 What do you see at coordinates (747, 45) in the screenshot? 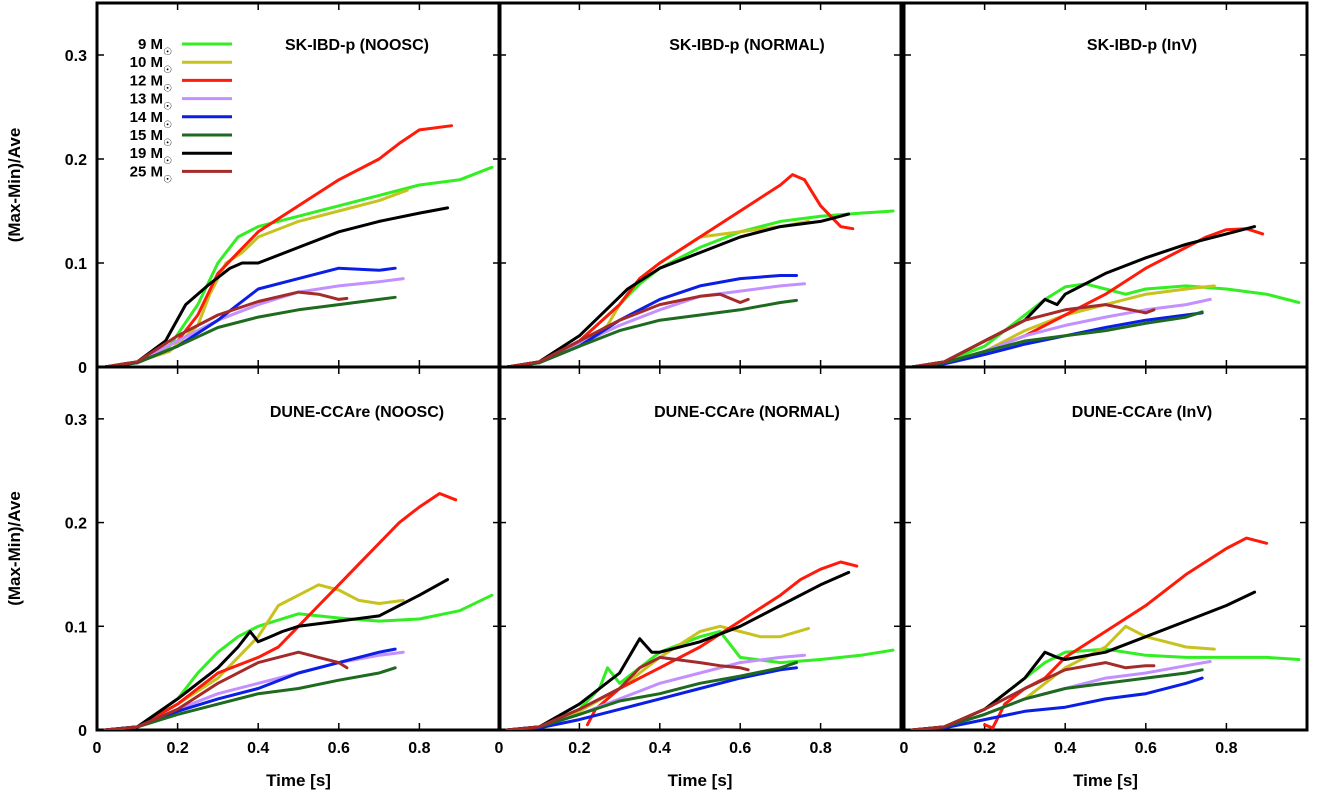
I see `panel-title: SK-IBD-p (NORMAL)` at bounding box center [747, 45].